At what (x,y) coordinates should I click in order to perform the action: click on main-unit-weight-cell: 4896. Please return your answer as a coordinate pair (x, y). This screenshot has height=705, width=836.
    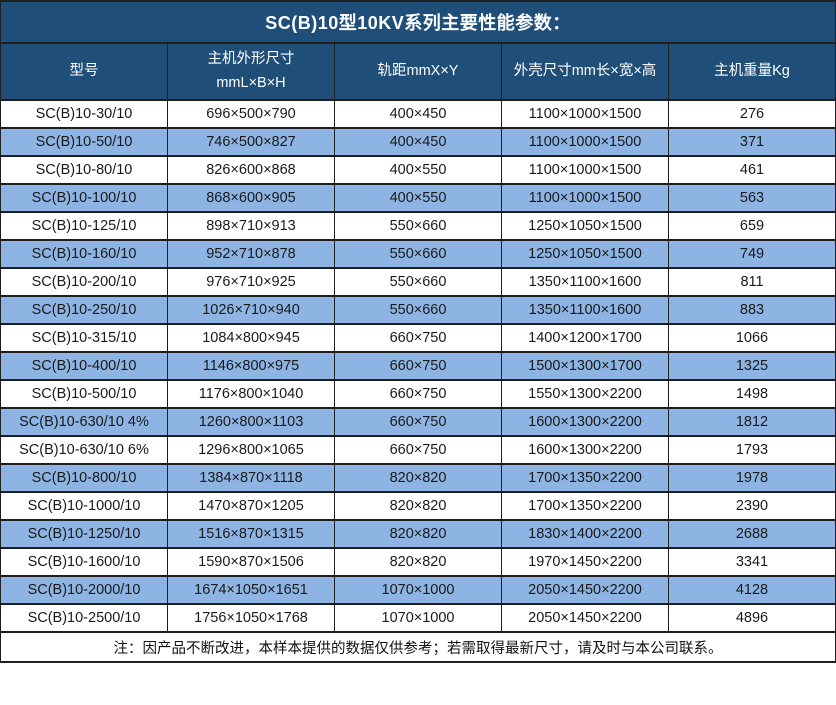
    Looking at the image, I should click on (752, 618).